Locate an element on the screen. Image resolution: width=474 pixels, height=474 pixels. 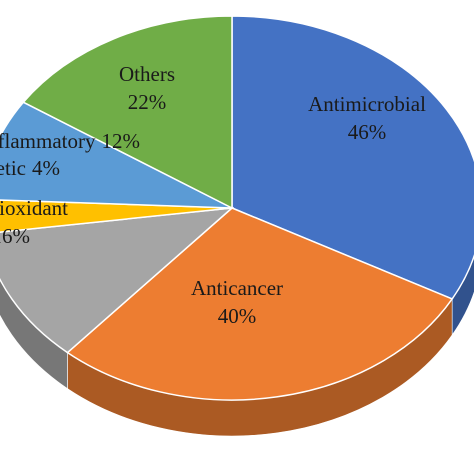
category-label: Anticancer is located at coordinates (237, 288).